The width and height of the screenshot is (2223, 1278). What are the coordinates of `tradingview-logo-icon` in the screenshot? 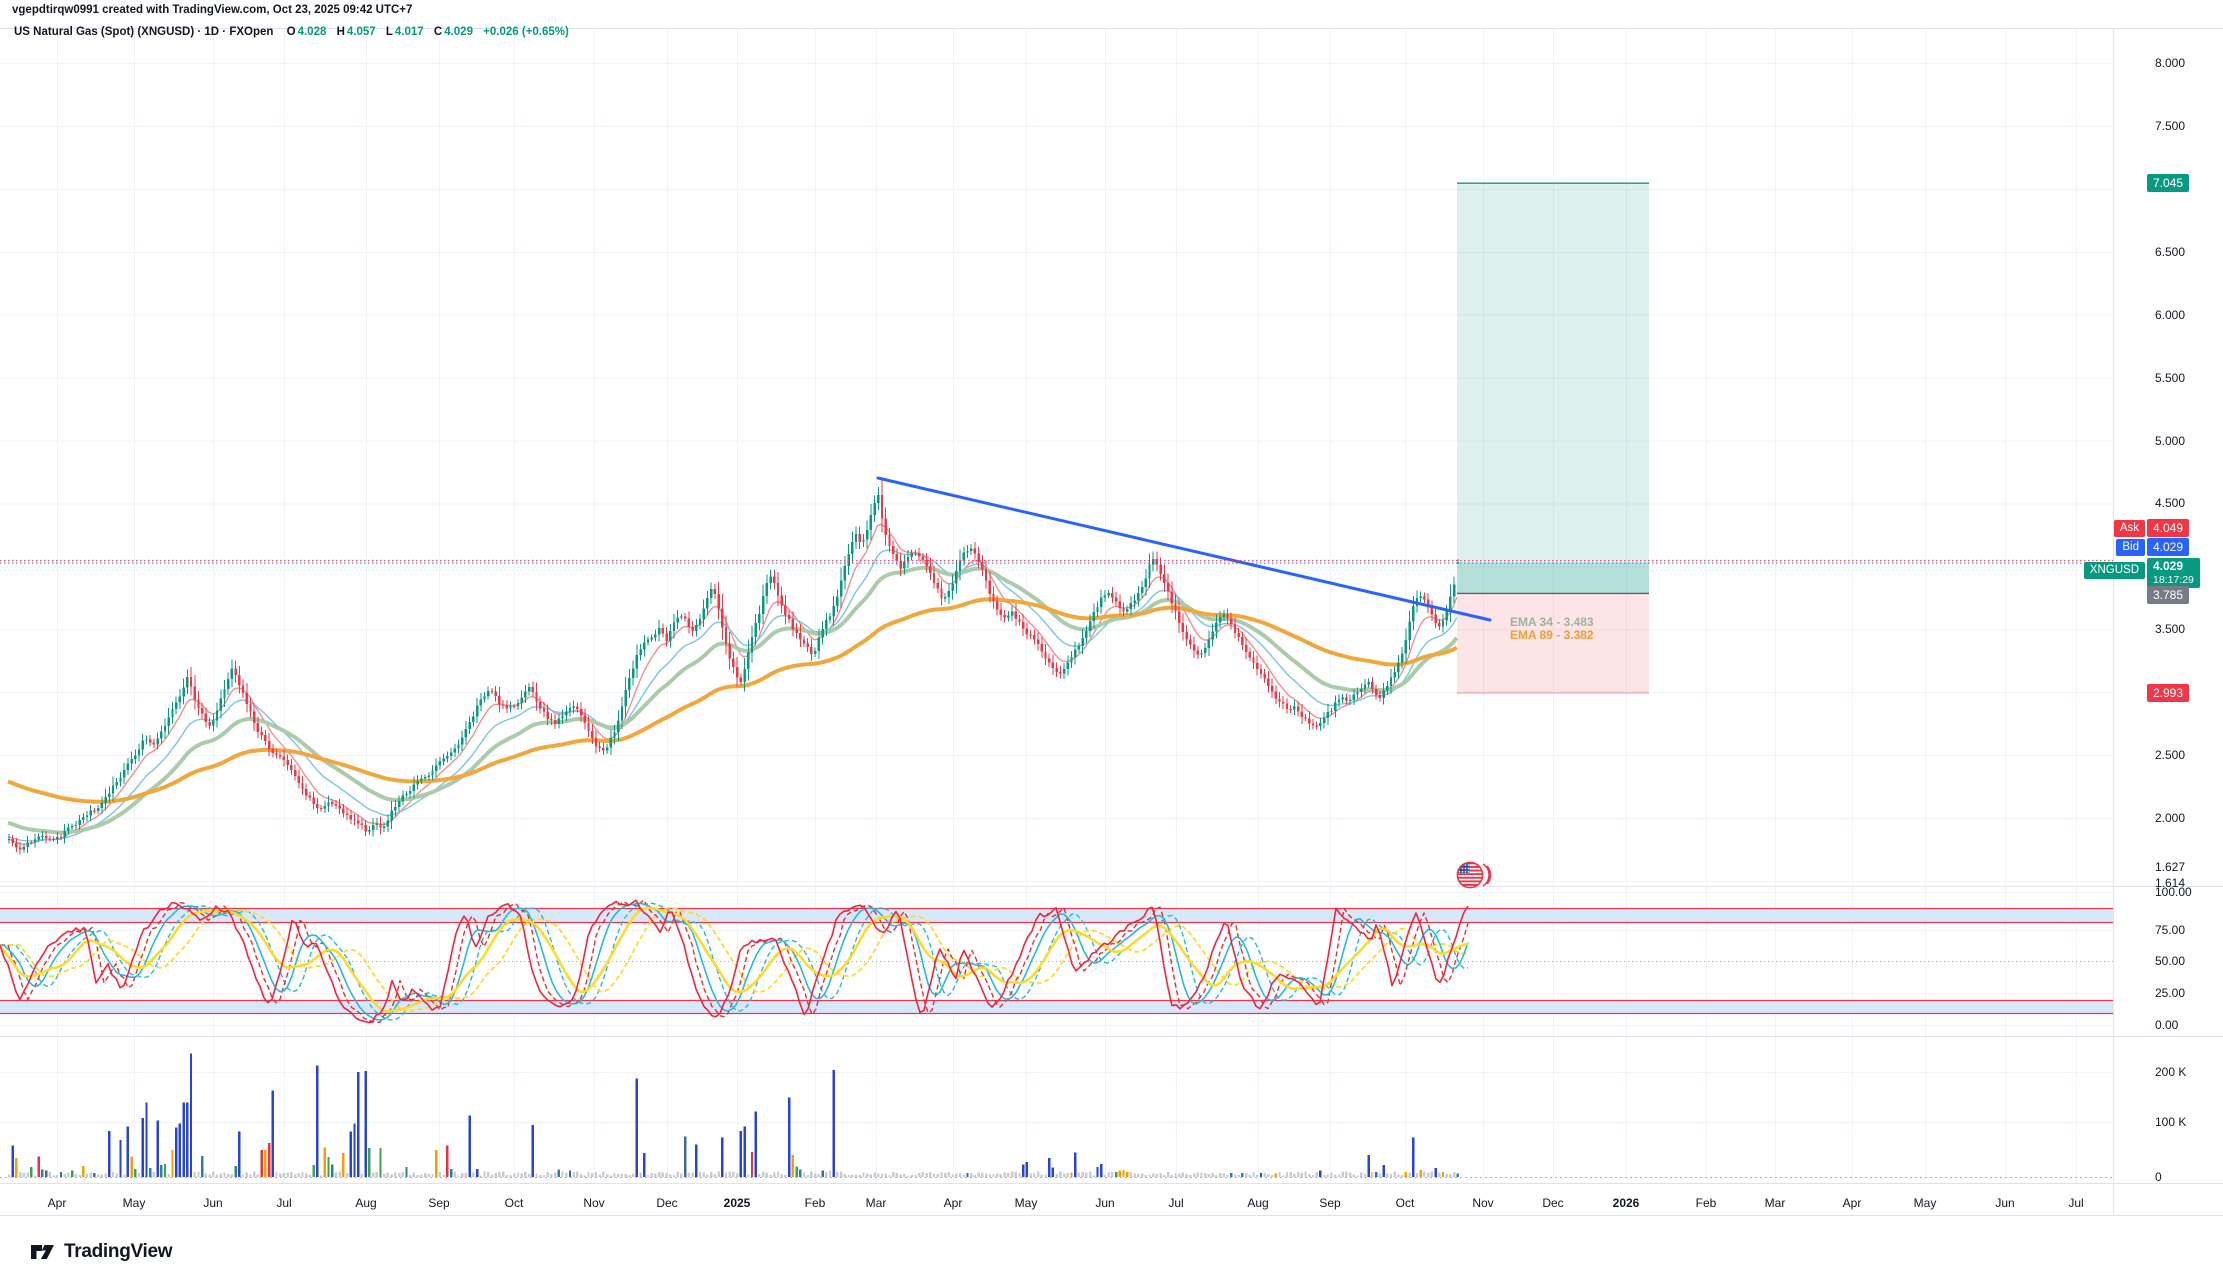 It's located at (42, 1252).